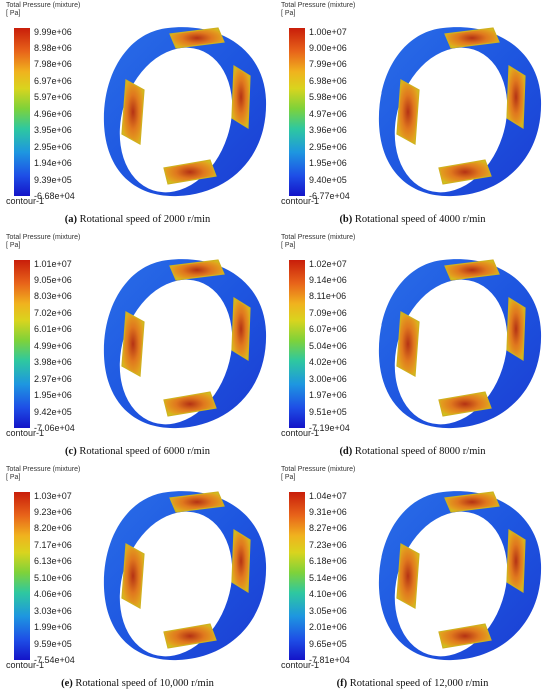 The height and width of the screenshot is (697, 550). Describe the element at coordinates (67, 683) in the screenshot. I see `caption-label: (e)` at that location.